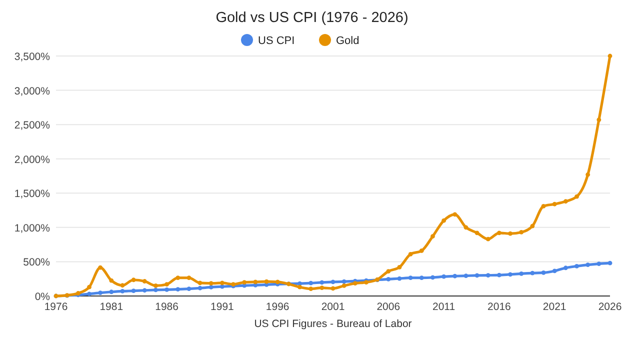  I want to click on legend-label: US CPI, so click(276, 41).